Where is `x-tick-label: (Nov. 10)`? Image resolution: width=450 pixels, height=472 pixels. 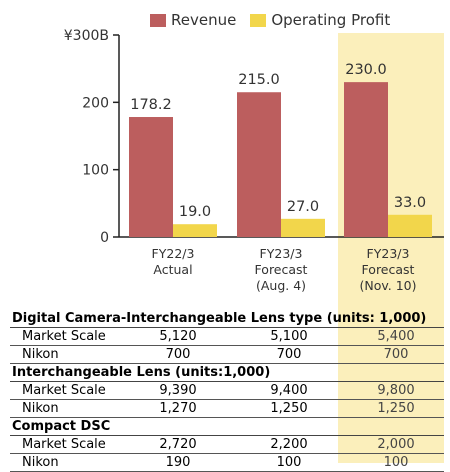
x-tick-label: (Nov. 10) is located at coordinates (387, 285).